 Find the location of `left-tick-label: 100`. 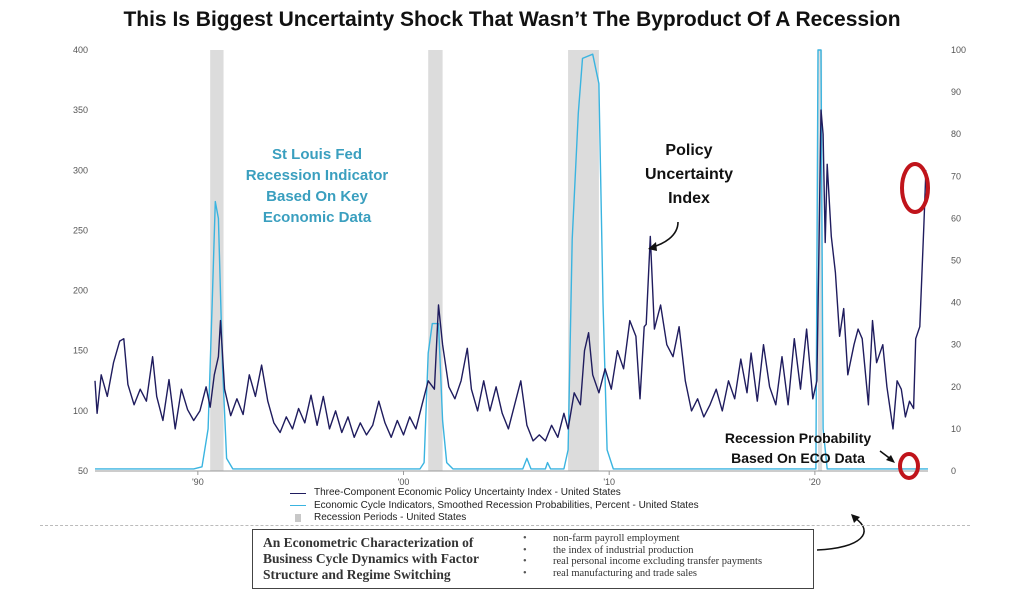

left-tick-label: 100 is located at coordinates (80, 411).